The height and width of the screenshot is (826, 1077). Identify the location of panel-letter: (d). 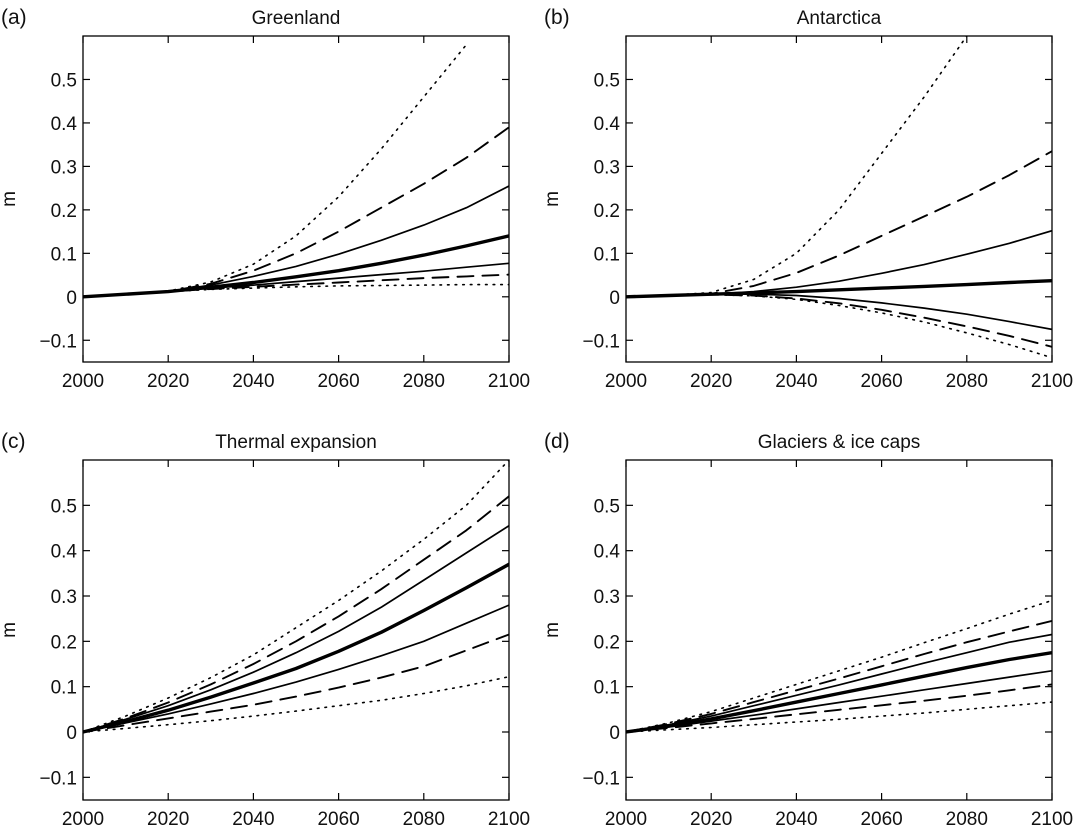
(557, 441).